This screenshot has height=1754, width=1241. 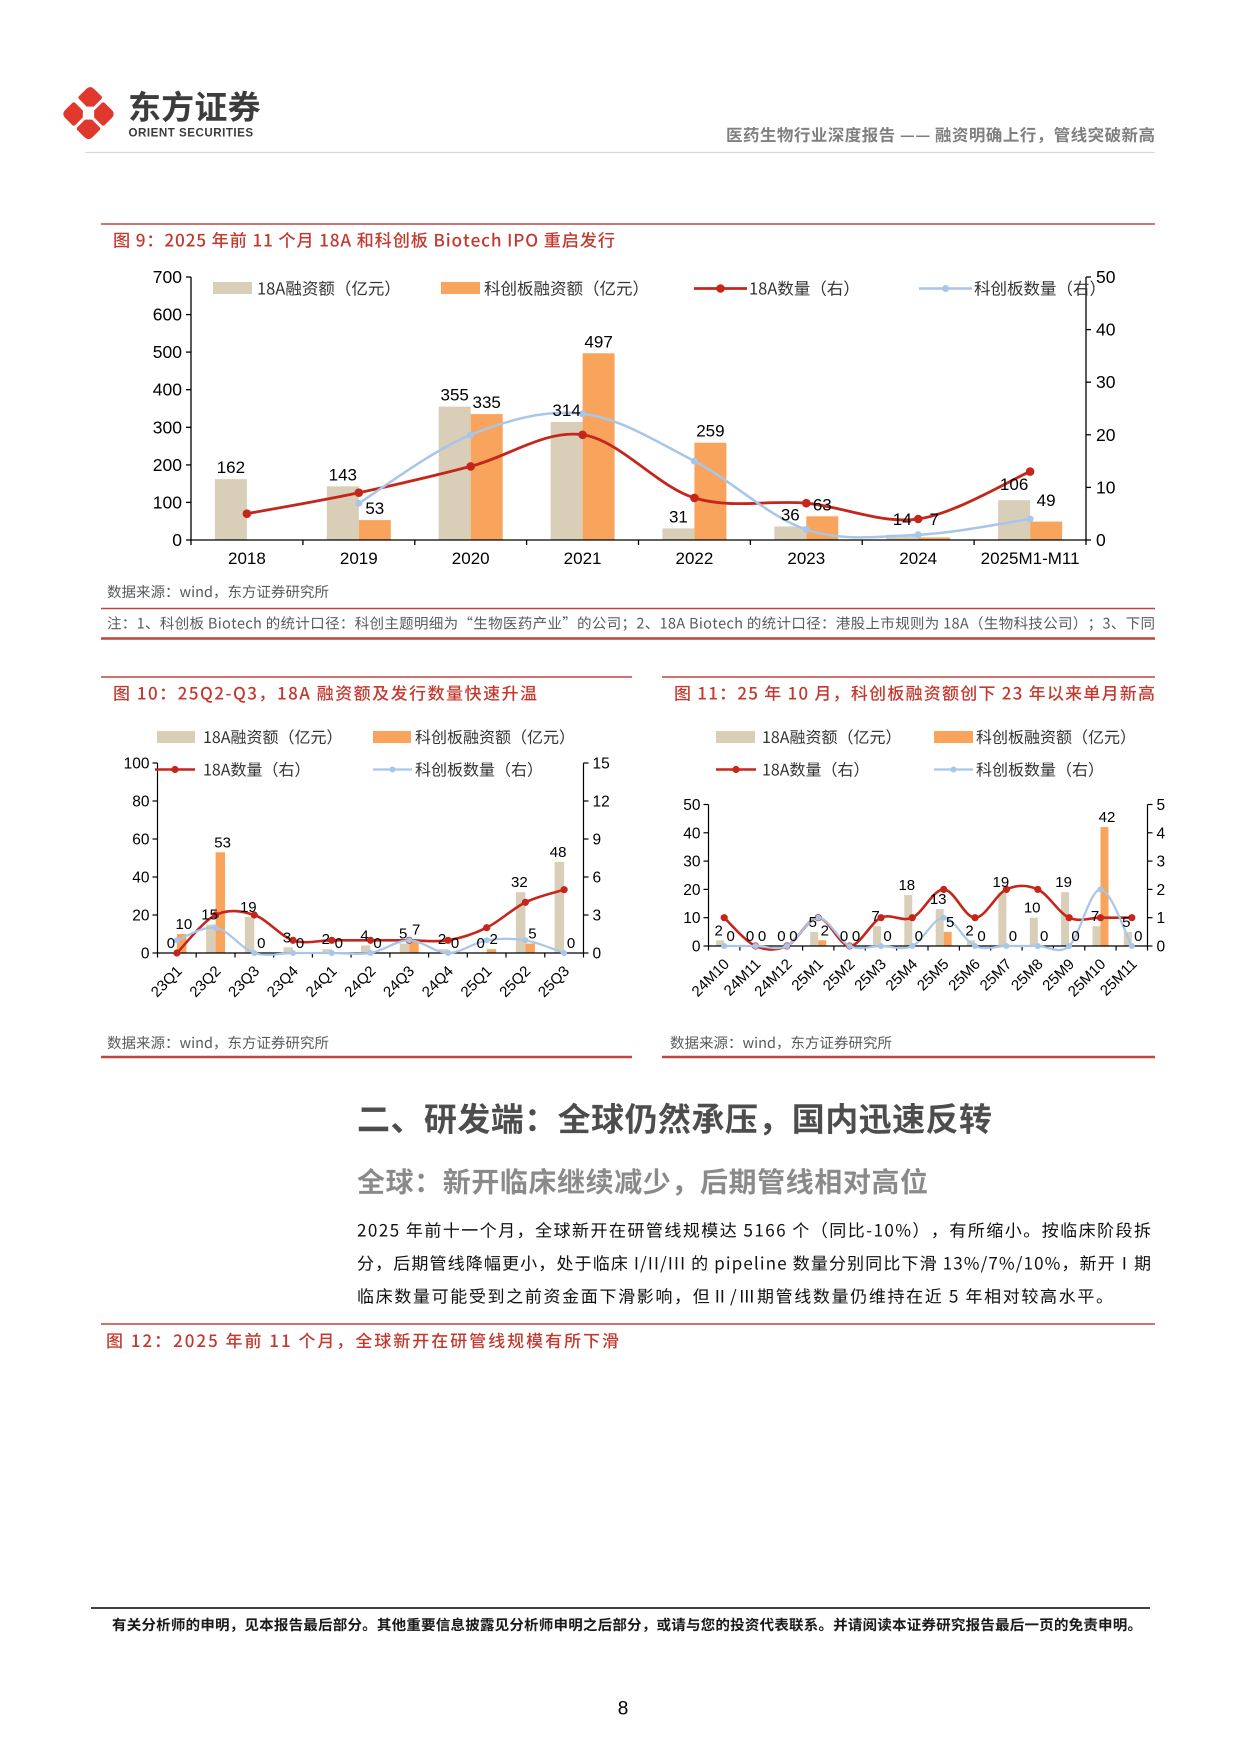 I want to click on svg-text: 2024, so click(x=918, y=558).